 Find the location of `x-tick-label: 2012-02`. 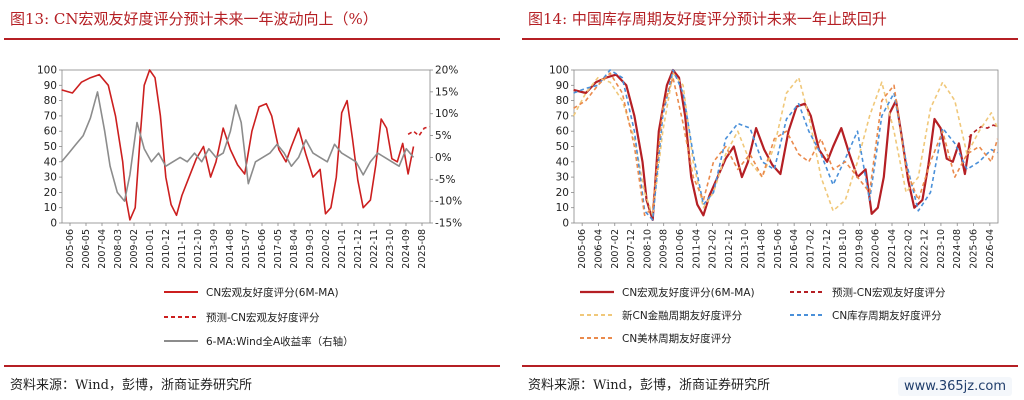

x-tick-label: 2012-02 is located at coordinates (713, 249).